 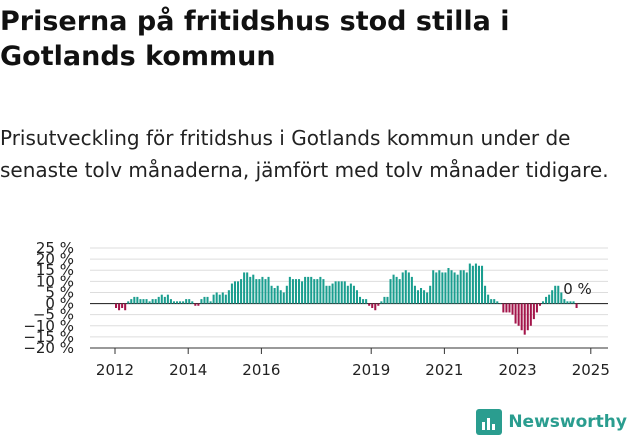 I want to click on y-tick-label: 5 %, so click(x=59, y=292).